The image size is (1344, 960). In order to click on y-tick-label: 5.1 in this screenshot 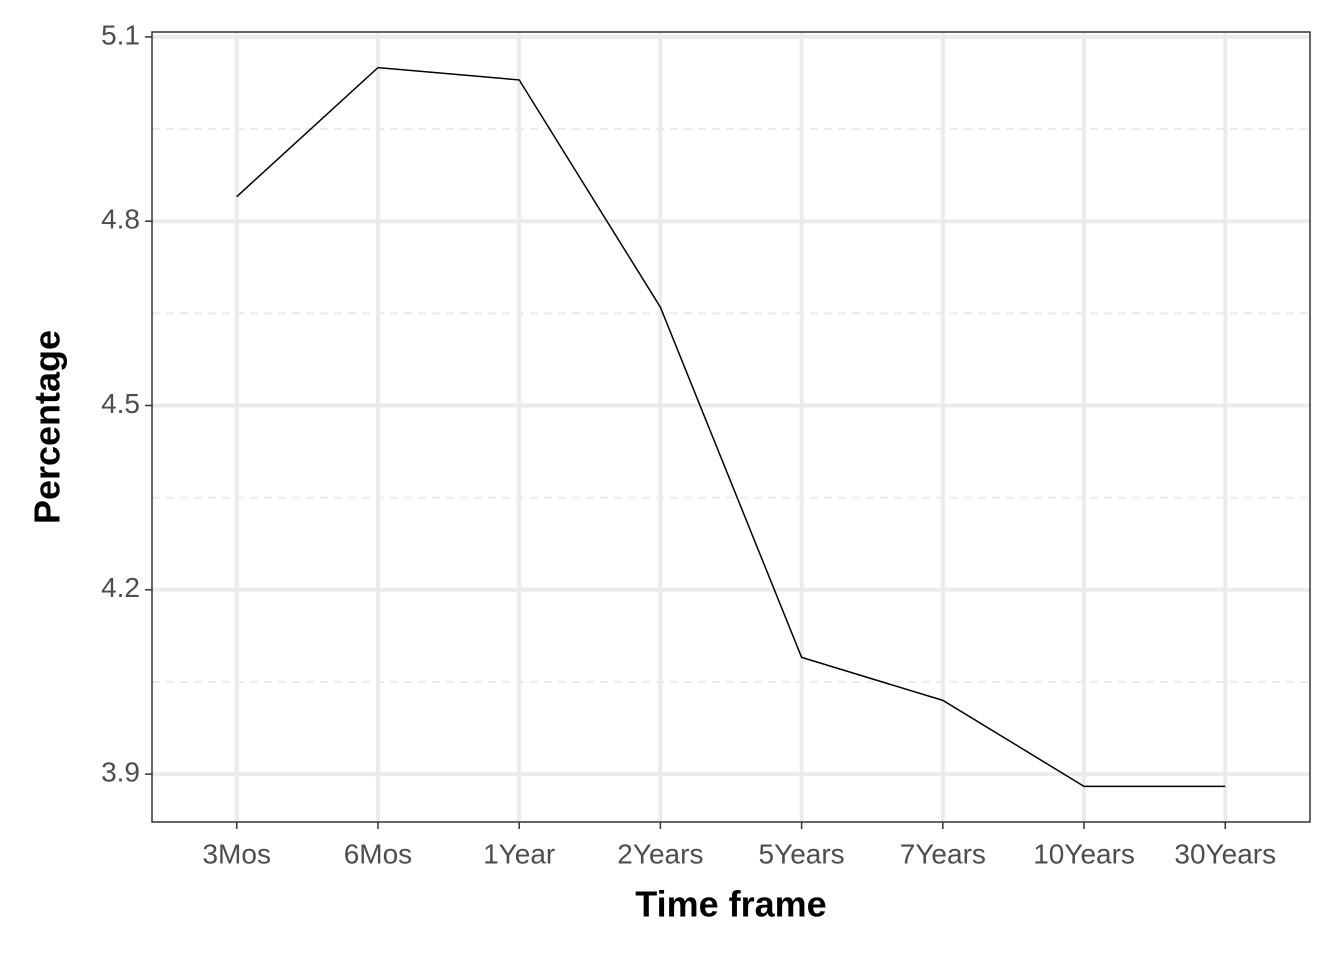, I will do `click(120, 34)`.